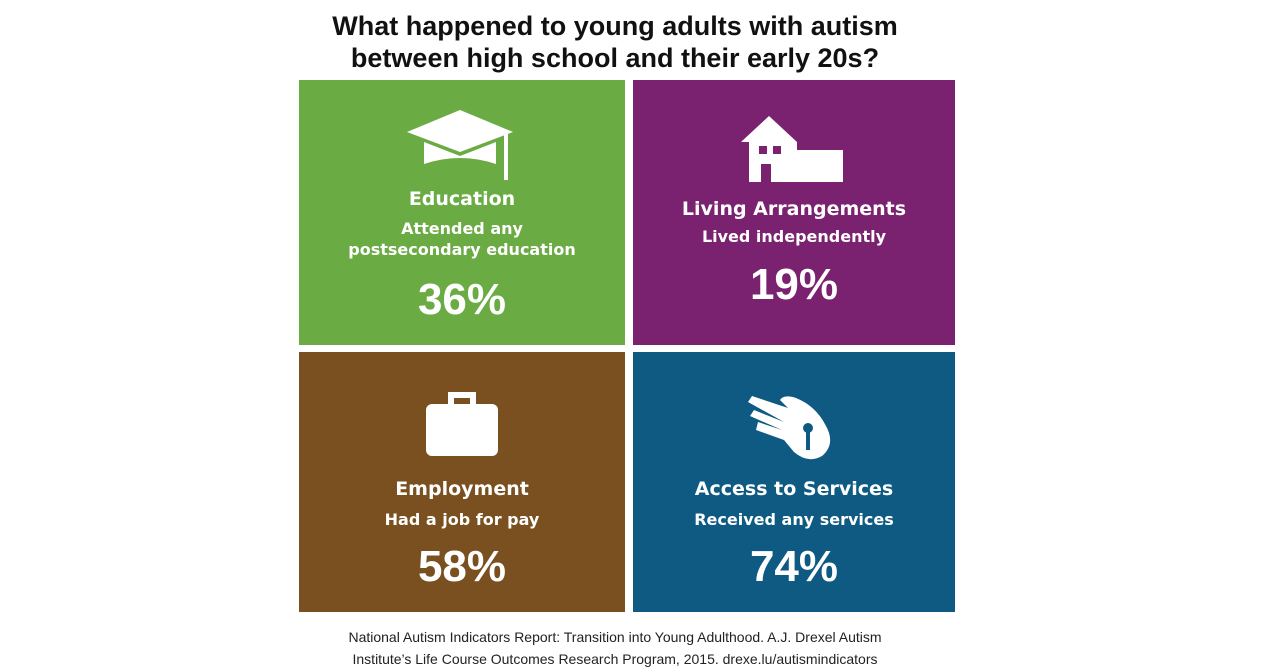 This screenshot has width=1280, height=672. Describe the element at coordinates (789, 428) in the screenshot. I see `hand-key-icon` at that location.